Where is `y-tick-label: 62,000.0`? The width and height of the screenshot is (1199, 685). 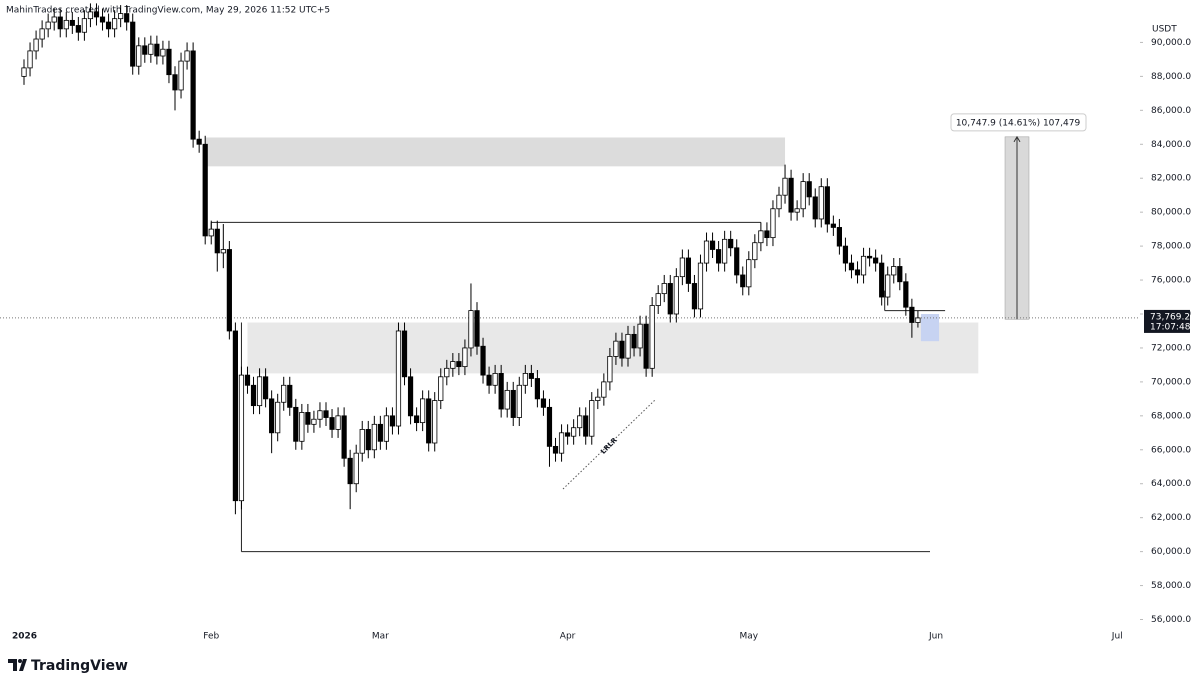
y-tick-label: 62,000.0 is located at coordinates (1171, 518).